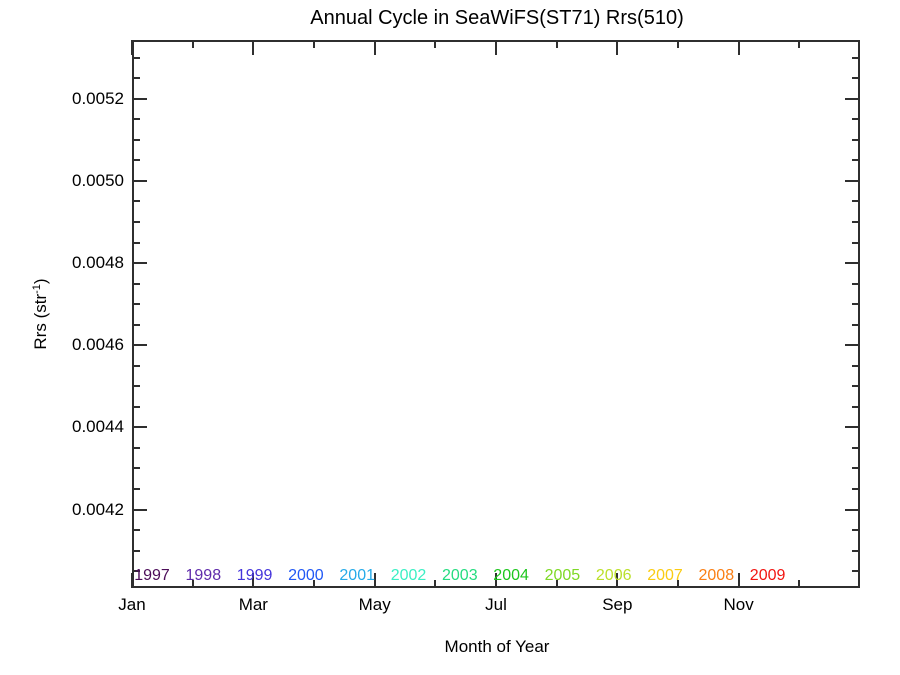 The width and height of the screenshot is (900, 675). Describe the element at coordinates (767, 575) in the screenshot. I see `legend-year: 2009` at that location.